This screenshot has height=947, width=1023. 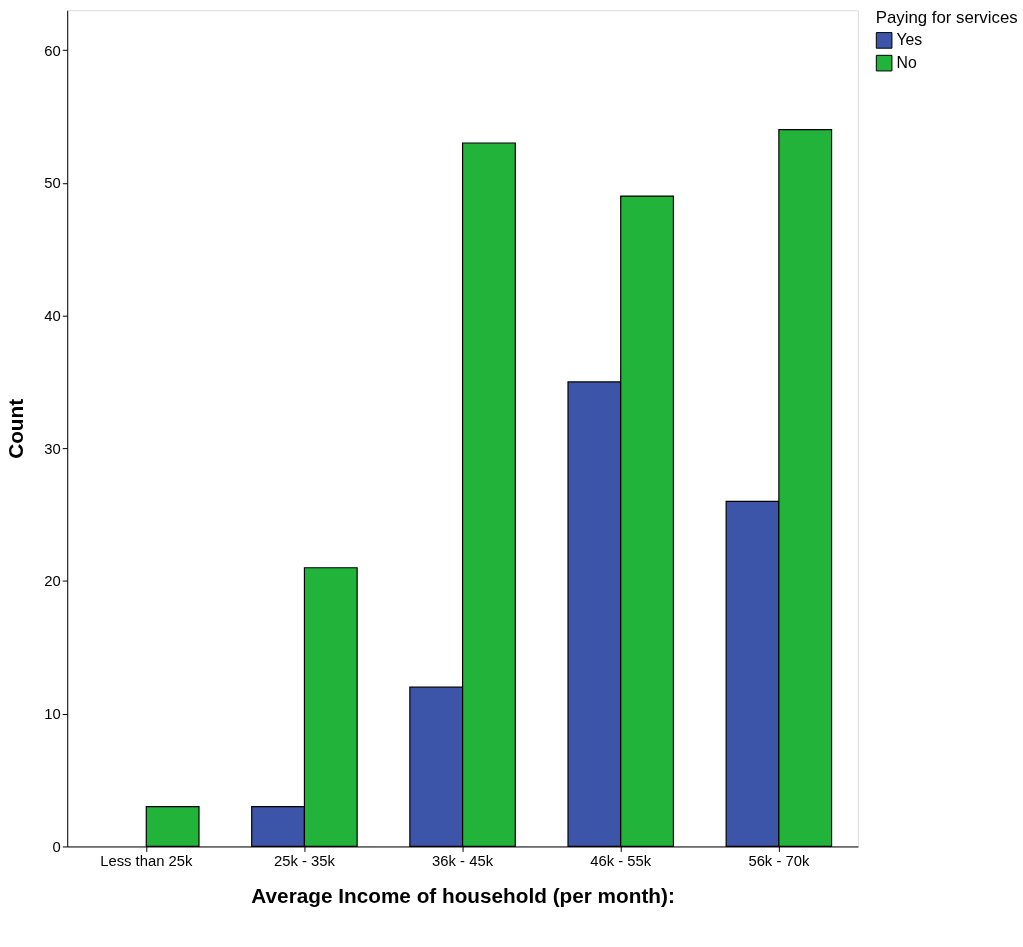 What do you see at coordinates (463, 896) in the screenshot?
I see `x-axis-title: Average Income of household (per month):` at bounding box center [463, 896].